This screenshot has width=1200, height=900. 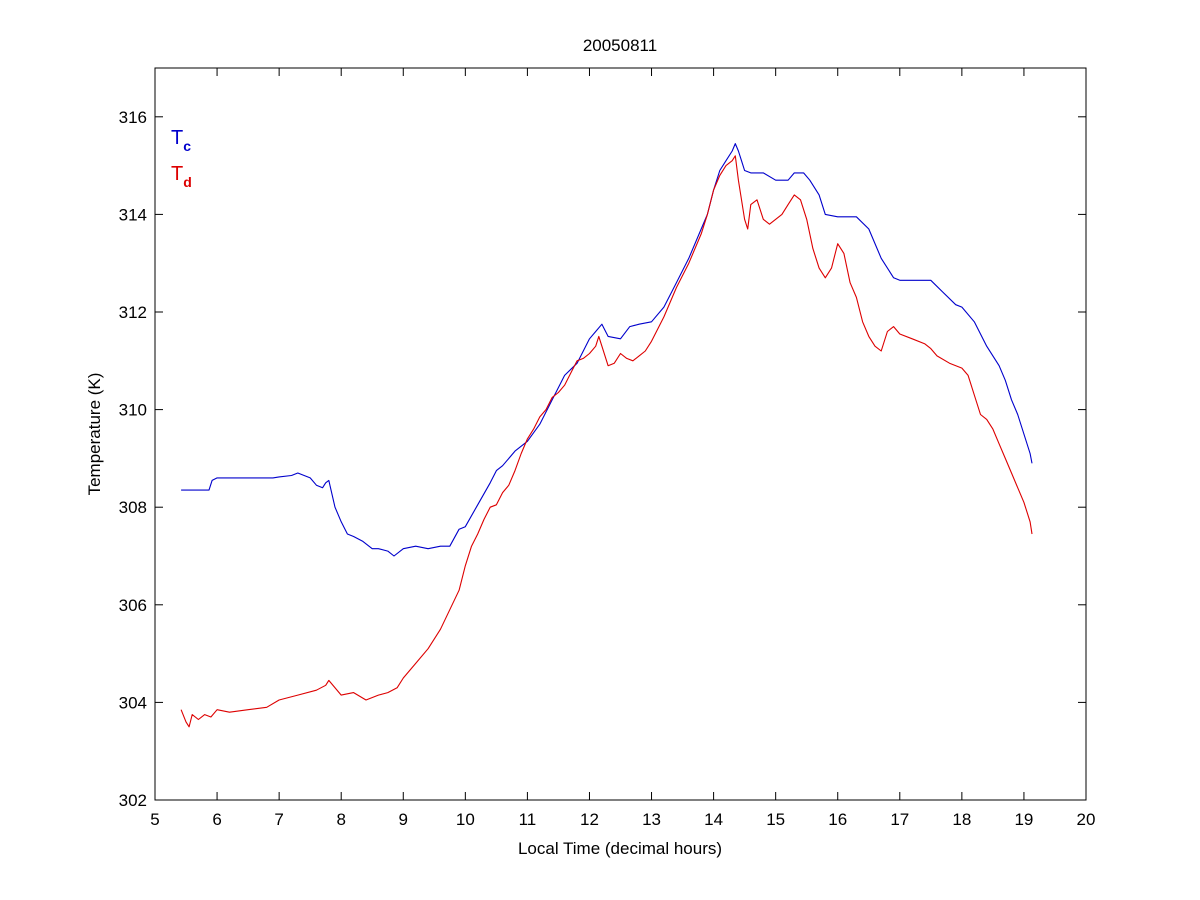 I want to click on x-tick-label: 15, so click(x=775, y=819).